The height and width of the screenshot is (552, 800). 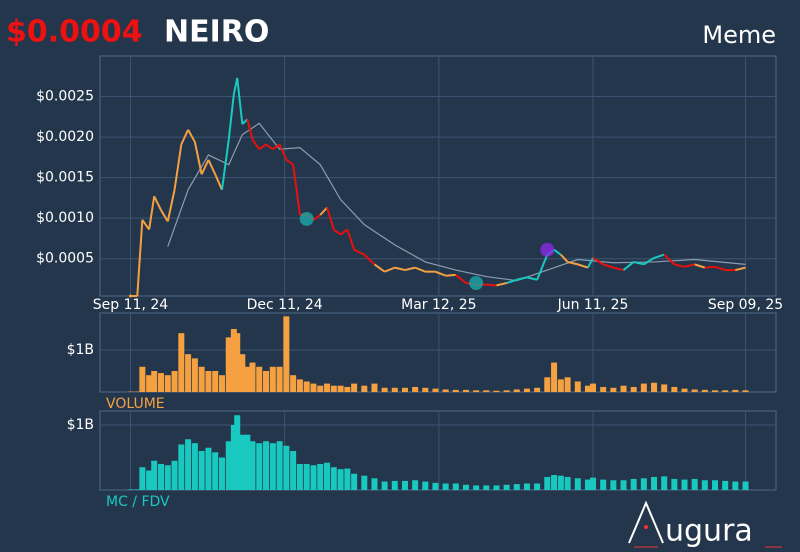 What do you see at coordinates (705, 524) in the screenshot?
I see `logo: ugura` at bounding box center [705, 524].